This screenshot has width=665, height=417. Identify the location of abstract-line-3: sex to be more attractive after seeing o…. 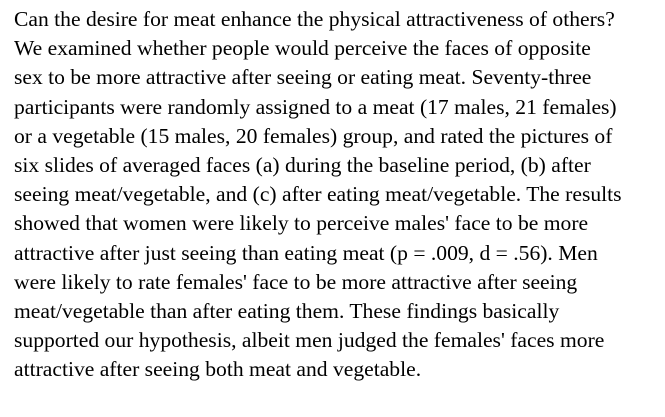
(303, 77).